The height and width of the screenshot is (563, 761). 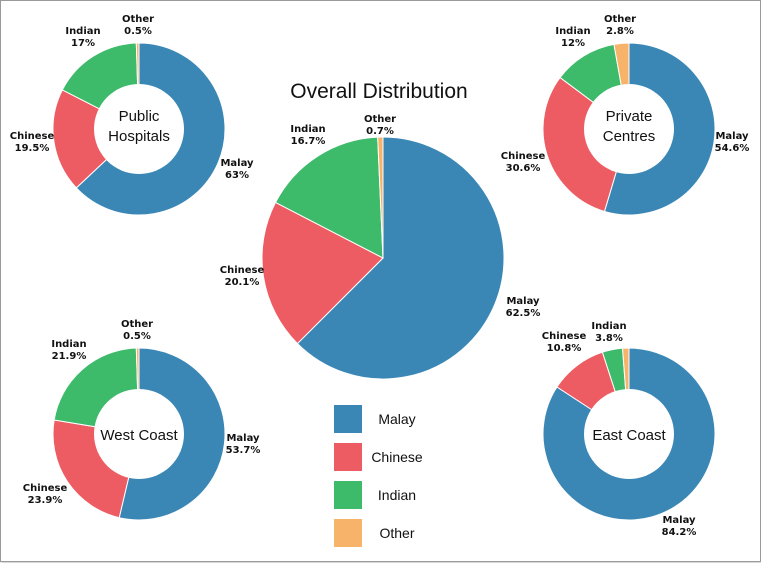 What do you see at coordinates (374, 533) in the screenshot?
I see `legend-item-other: Other` at bounding box center [374, 533].